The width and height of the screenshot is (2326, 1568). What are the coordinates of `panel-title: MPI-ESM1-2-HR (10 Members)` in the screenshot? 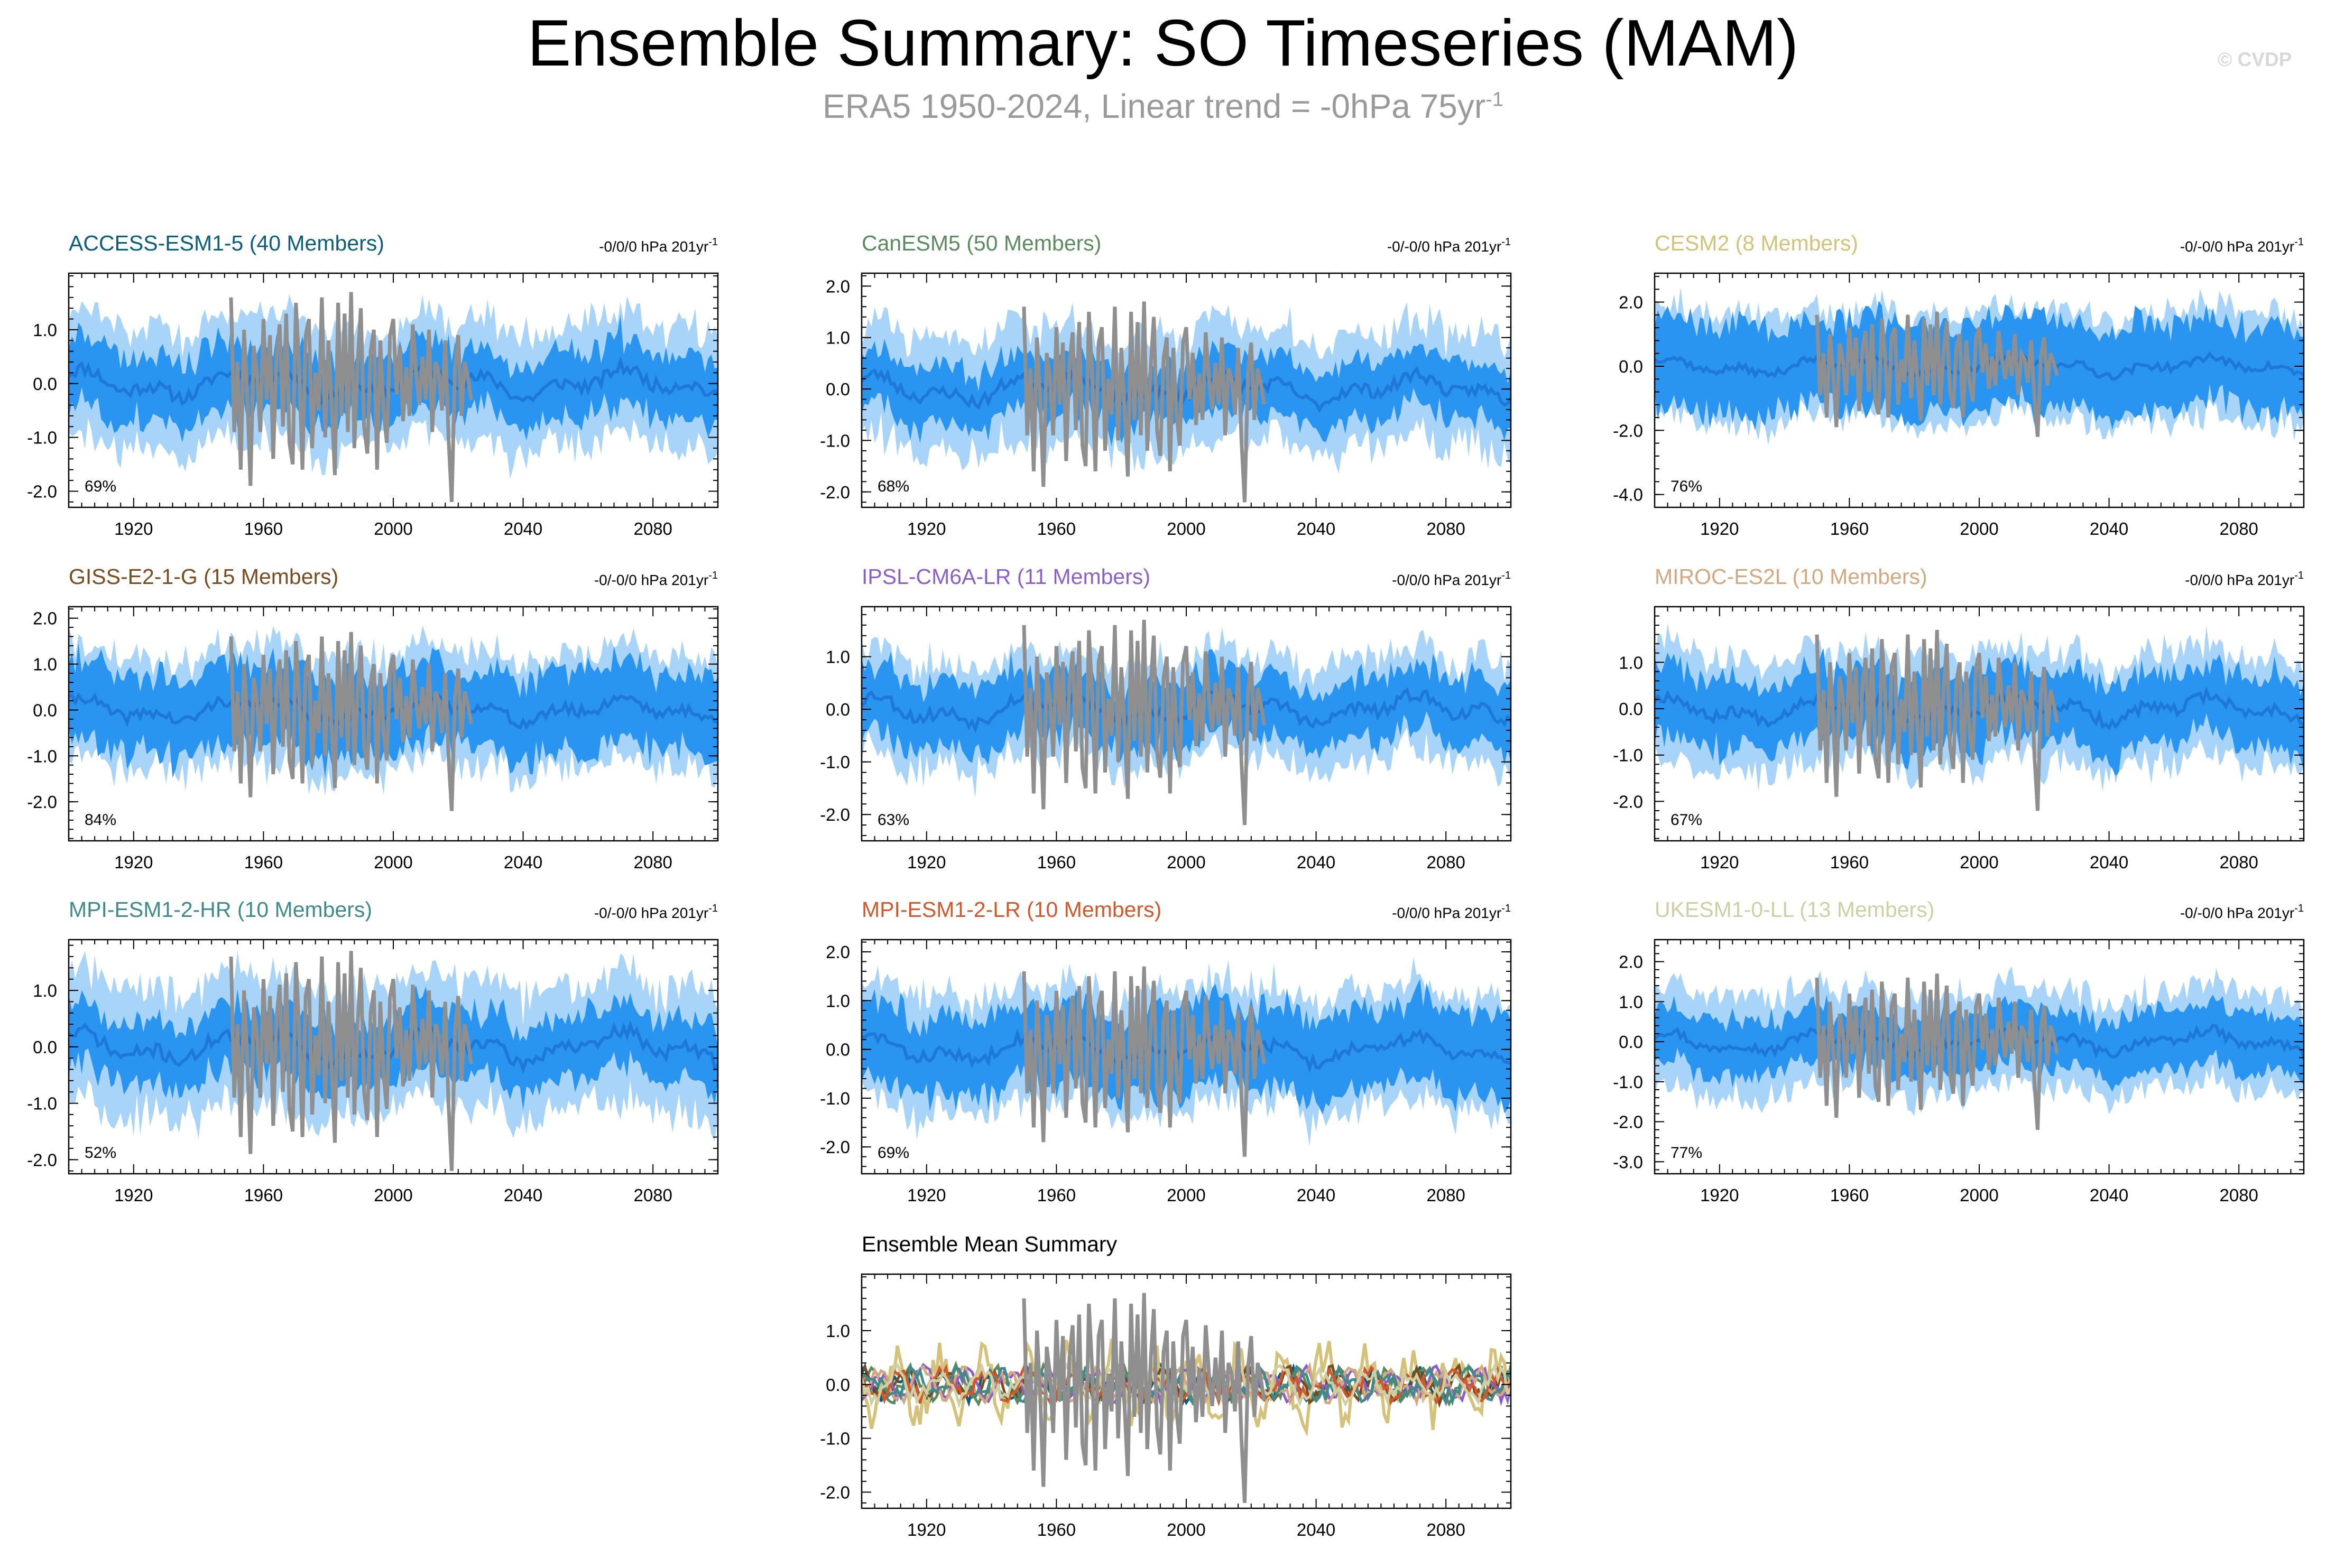 It's located at (221, 910).